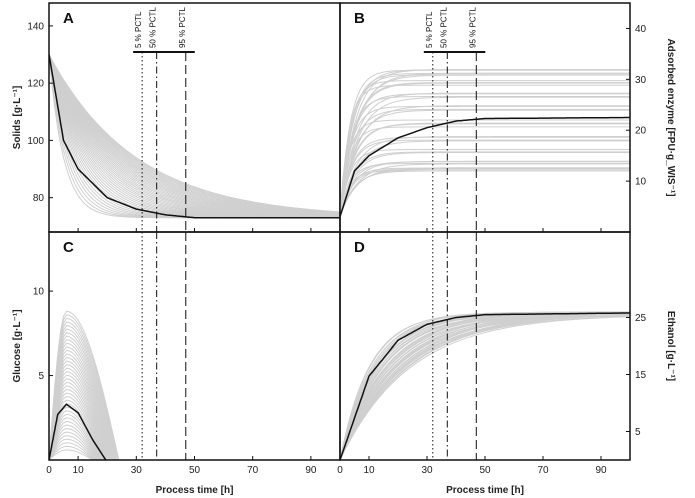 The width and height of the screenshot is (695, 498). Describe the element at coordinates (35, 26) in the screenshot. I see `y-tick-label: 140` at that location.